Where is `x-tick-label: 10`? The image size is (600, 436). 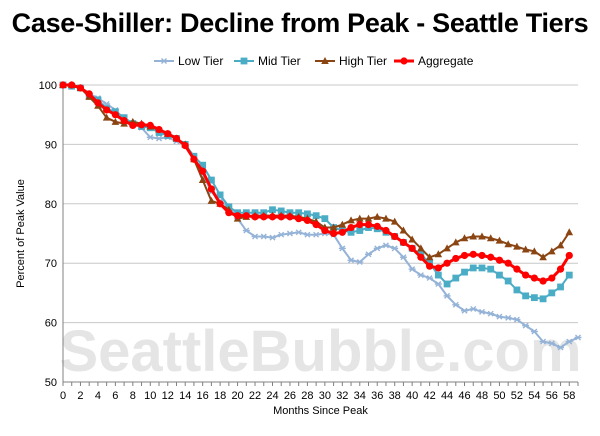 x-tick-label: 10 is located at coordinates (150, 396).